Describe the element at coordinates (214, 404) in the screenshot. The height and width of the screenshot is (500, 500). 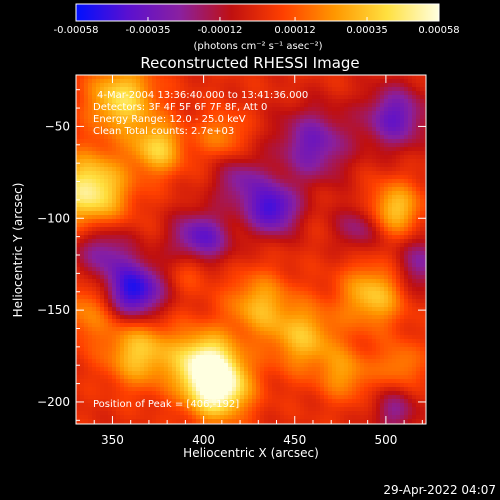
I see `peak-position-value: 406,-192]` at that location.